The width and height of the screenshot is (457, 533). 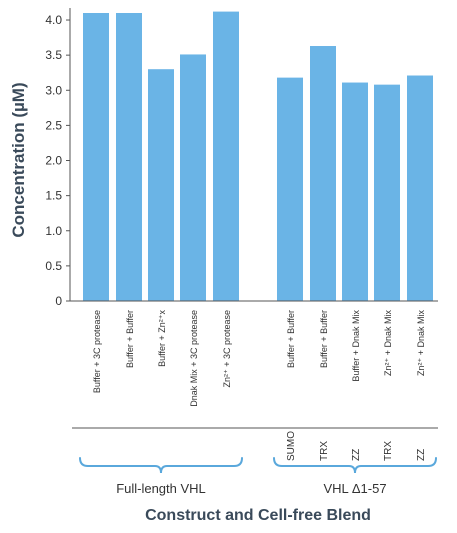 What do you see at coordinates (53, 55) in the screenshot?
I see `y-tick-label-7: 3.5` at bounding box center [53, 55].